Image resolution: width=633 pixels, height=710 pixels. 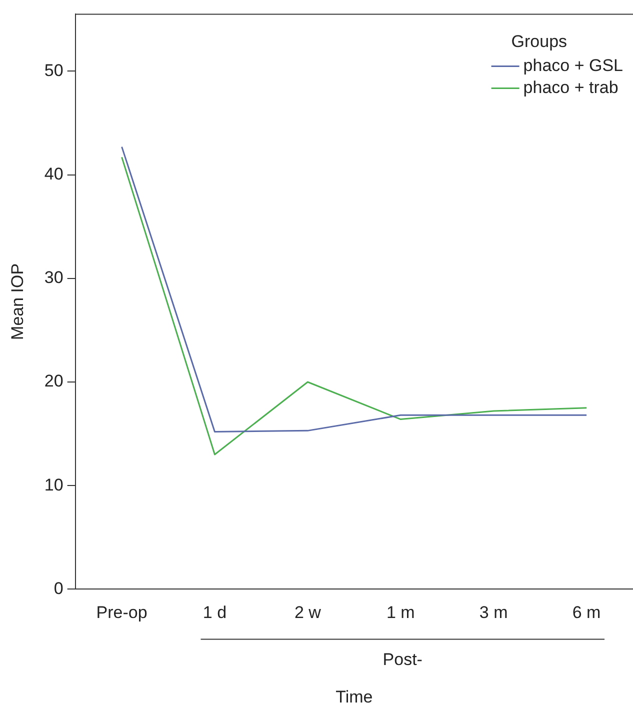 I want to click on legend-label: phaco + GSL, so click(x=573, y=65).